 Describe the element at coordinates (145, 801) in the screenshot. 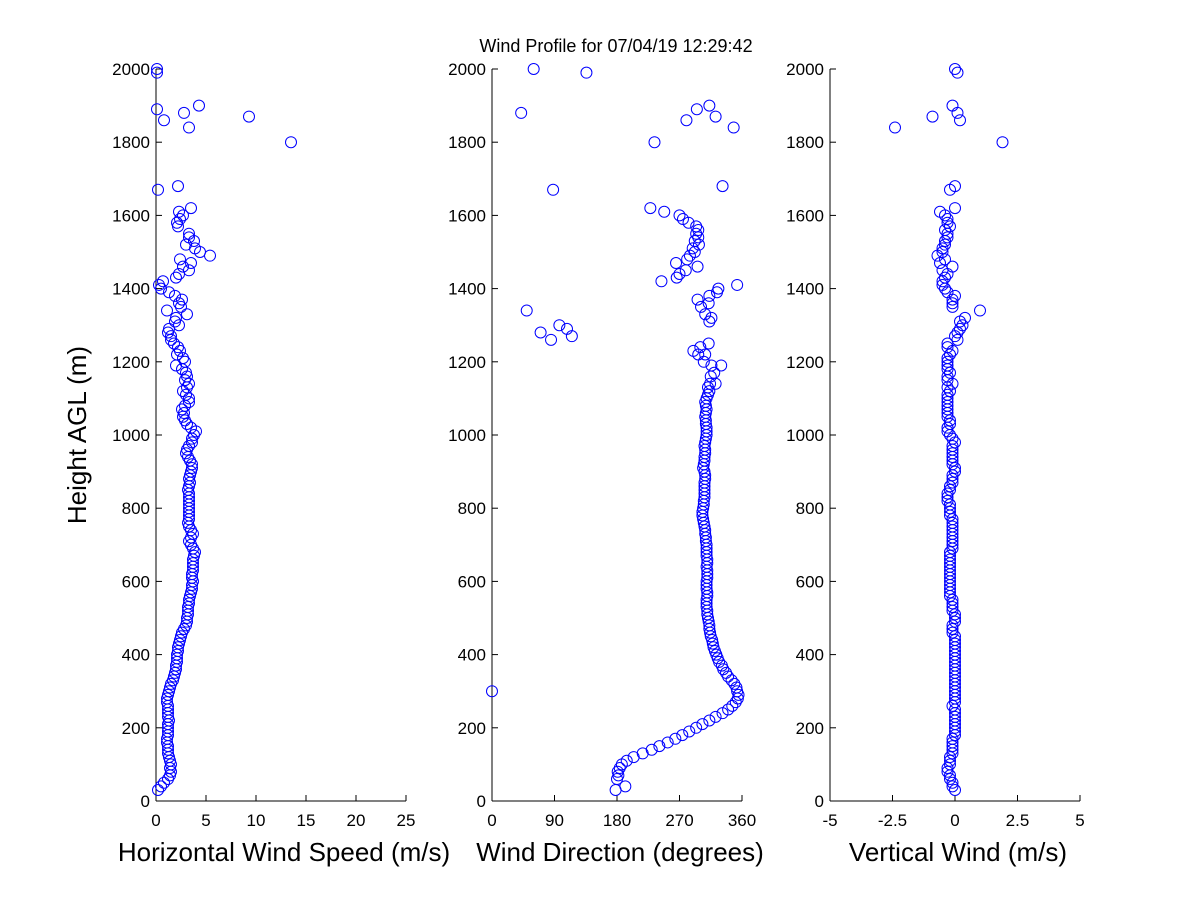

I see `y-tick-label: 0` at that location.